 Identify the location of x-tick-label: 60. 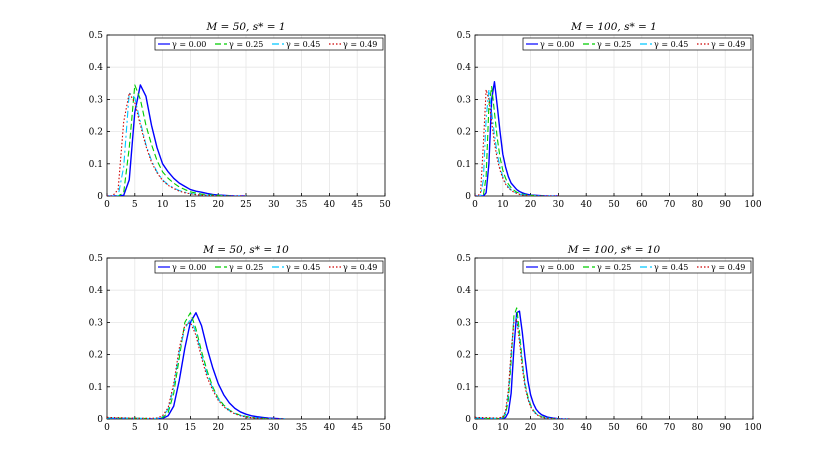
(642, 205).